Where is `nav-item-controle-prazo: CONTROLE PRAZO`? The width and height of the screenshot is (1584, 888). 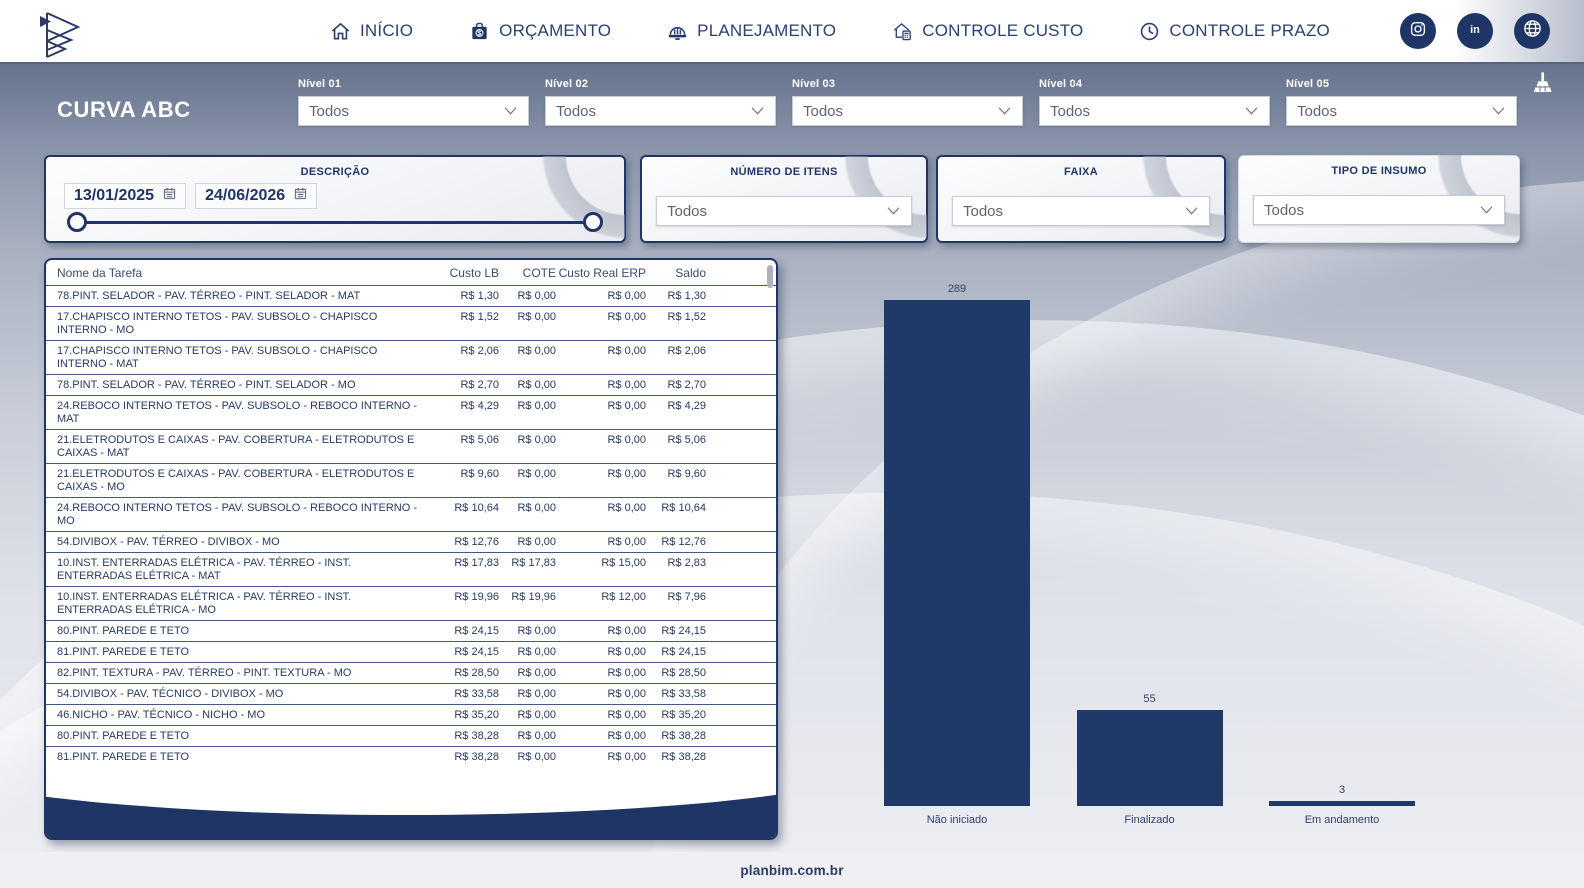 nav-item-controle-prazo: CONTROLE PRAZO is located at coordinates (1234, 31).